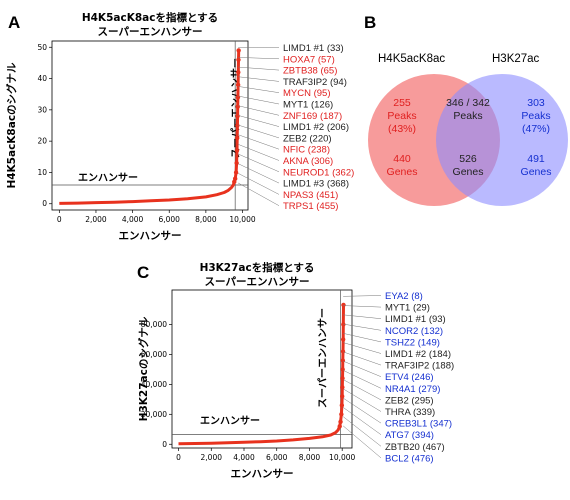 The height and width of the screenshot is (500, 570). I want to click on gene-label: TSHZ2 (149), so click(412, 342).